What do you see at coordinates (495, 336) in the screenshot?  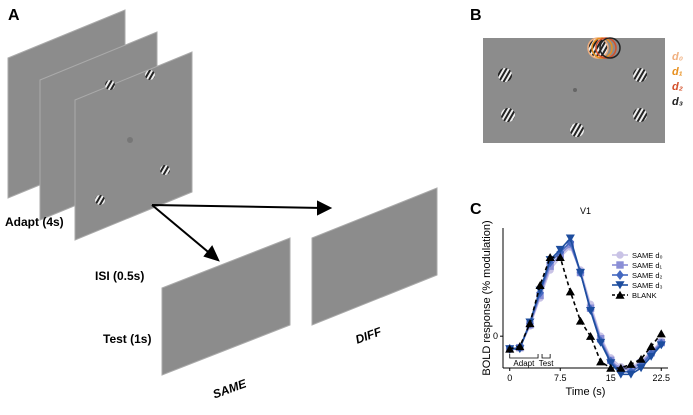 I see `y-tick-label: 0` at bounding box center [495, 336].